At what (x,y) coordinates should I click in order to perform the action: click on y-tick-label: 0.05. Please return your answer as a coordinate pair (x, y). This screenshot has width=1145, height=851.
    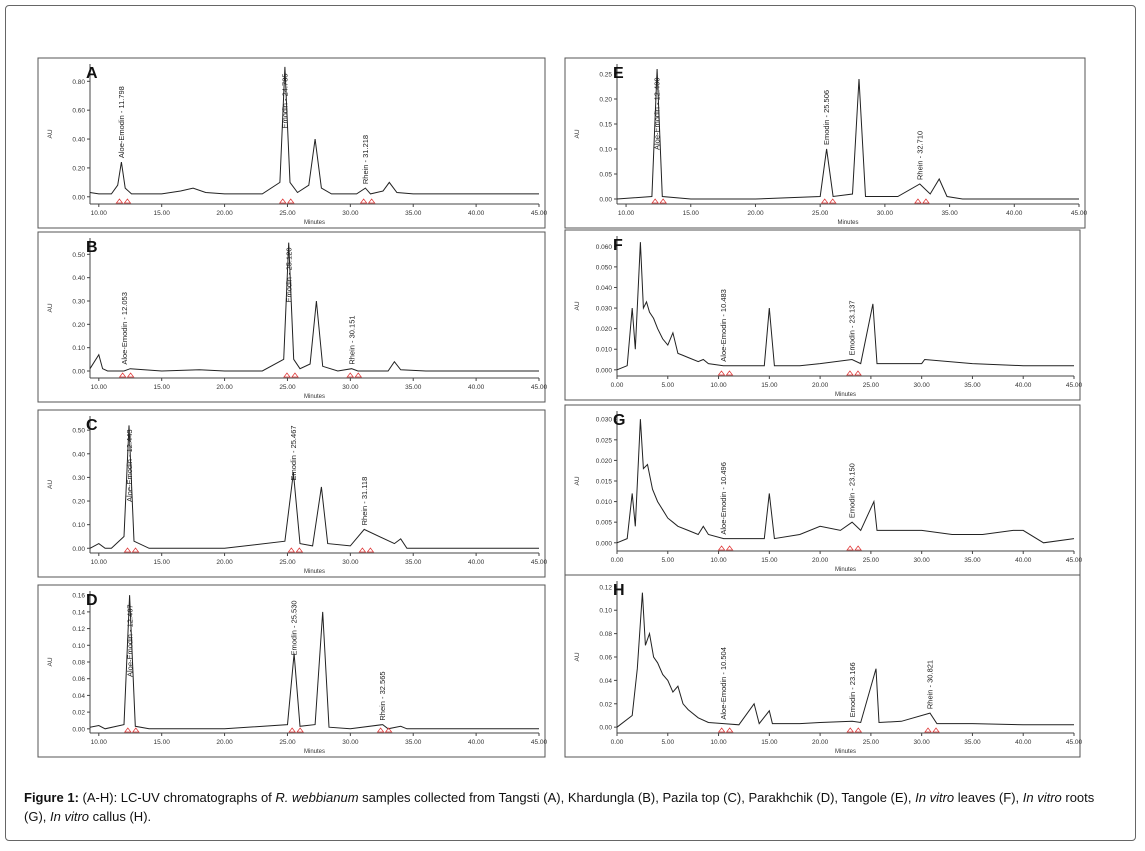
    Looking at the image, I should click on (605, 175).